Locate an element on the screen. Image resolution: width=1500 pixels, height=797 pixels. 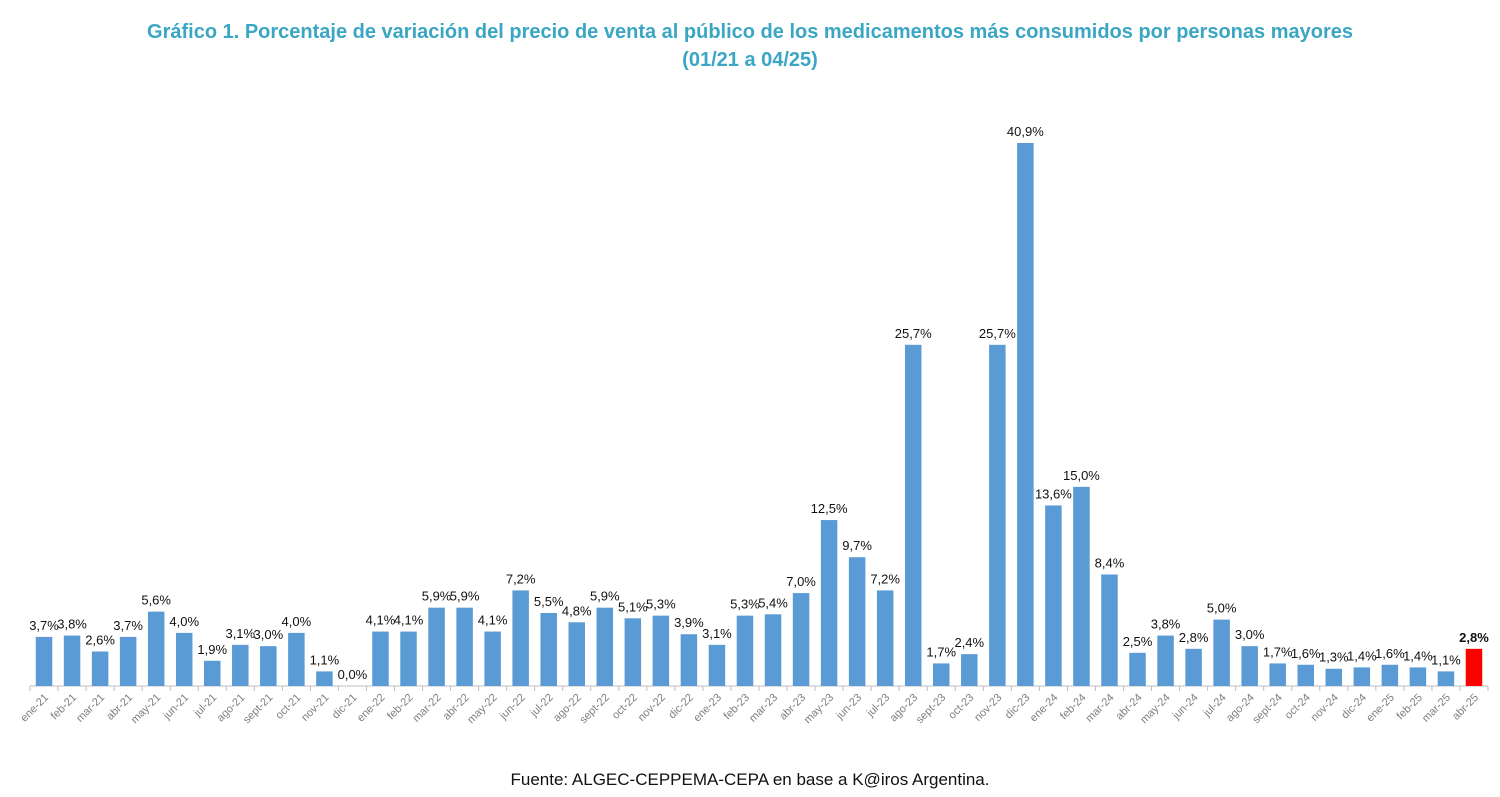
data-label: 1,3% is located at coordinates (1334, 657).